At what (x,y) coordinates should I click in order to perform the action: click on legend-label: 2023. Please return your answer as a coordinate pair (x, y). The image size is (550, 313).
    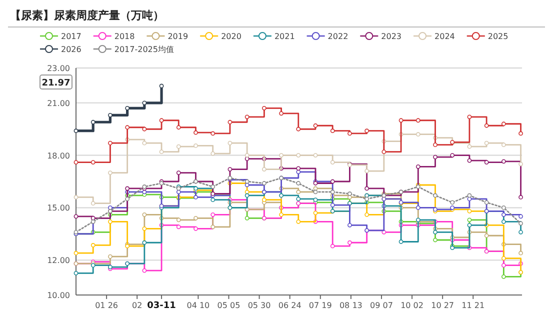
    Looking at the image, I should click on (391, 36).